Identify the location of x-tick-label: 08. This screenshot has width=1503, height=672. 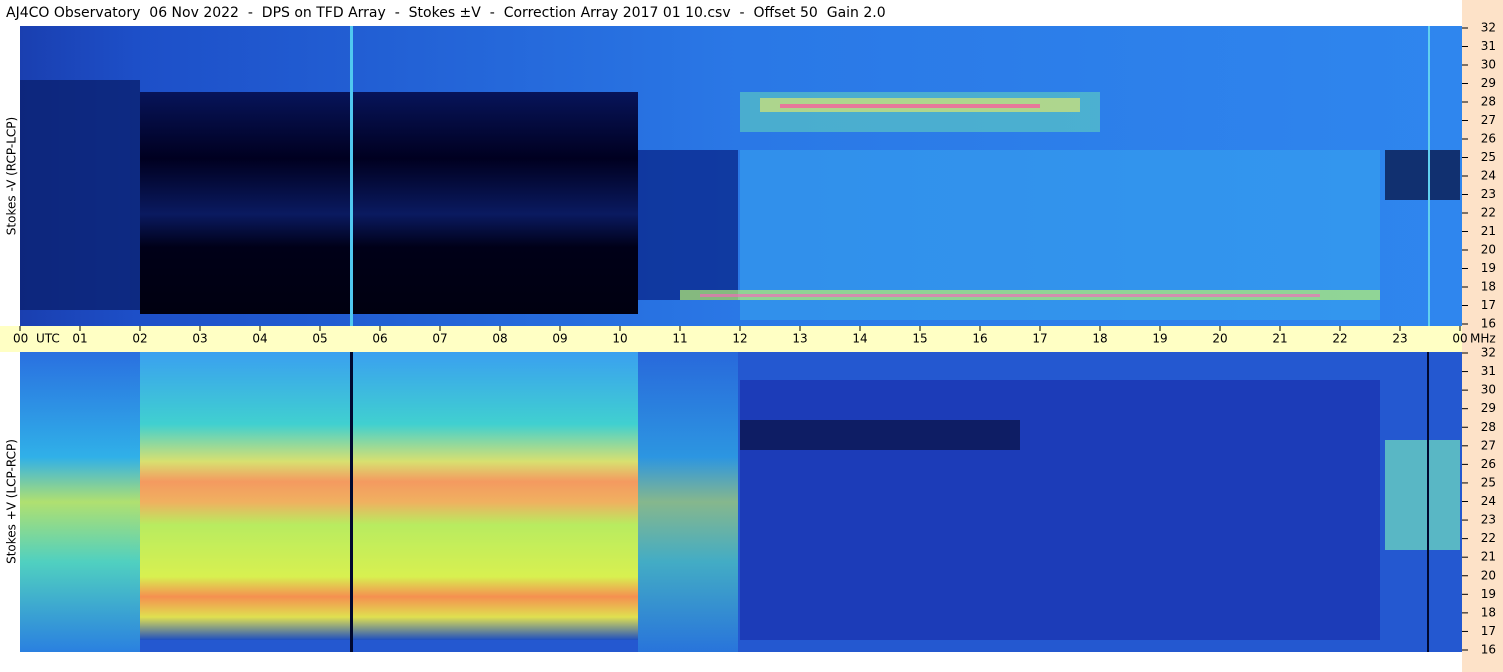
(499, 339).